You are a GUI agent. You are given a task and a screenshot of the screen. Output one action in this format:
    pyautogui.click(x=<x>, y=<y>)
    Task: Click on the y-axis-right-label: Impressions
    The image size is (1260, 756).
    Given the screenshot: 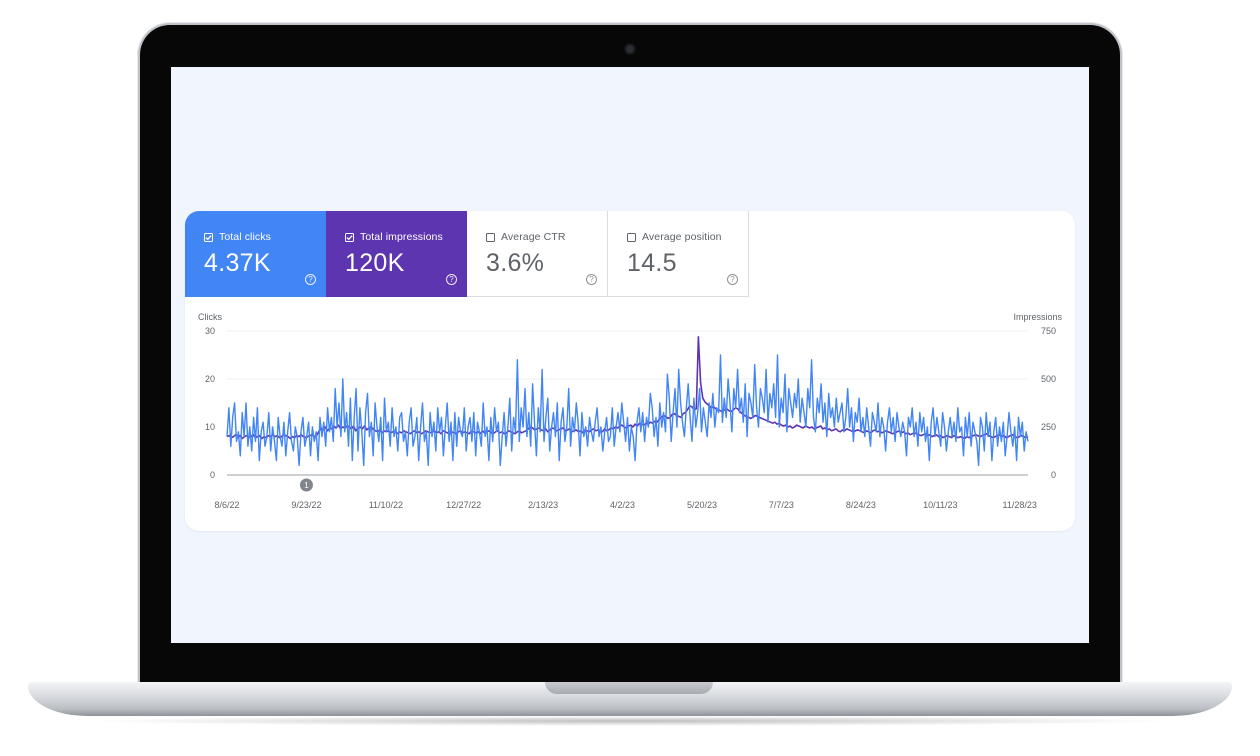 What is the action you would take?
    pyautogui.click(x=1037, y=317)
    